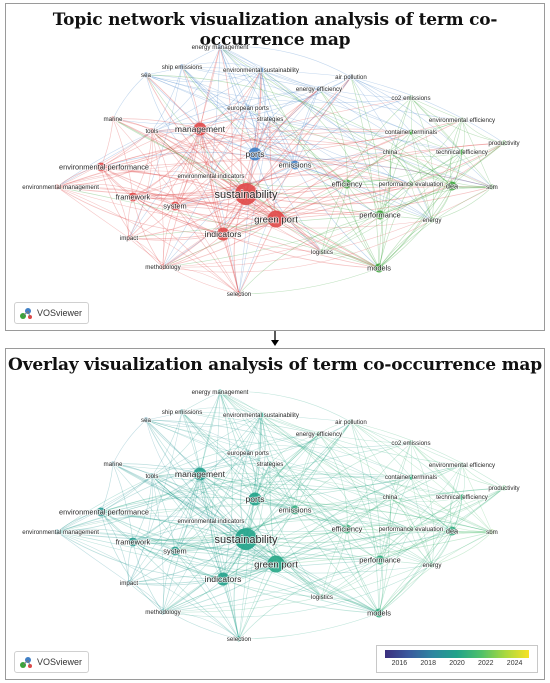 This screenshot has height=683, width=550. I want to click on edge-environmental-management-impact, so click(93, 557).